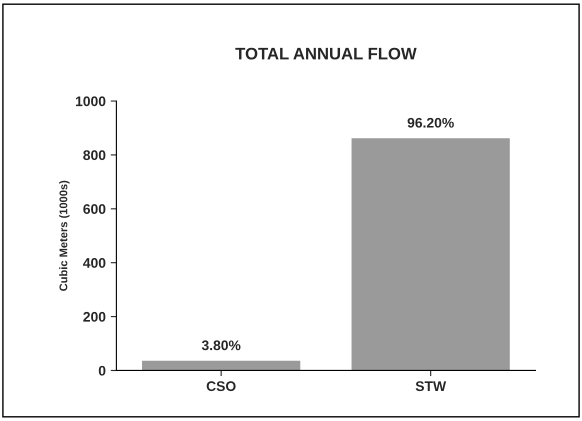 The width and height of the screenshot is (582, 421). What do you see at coordinates (94, 317) in the screenshot?
I see `y-tick-label: 200` at bounding box center [94, 317].